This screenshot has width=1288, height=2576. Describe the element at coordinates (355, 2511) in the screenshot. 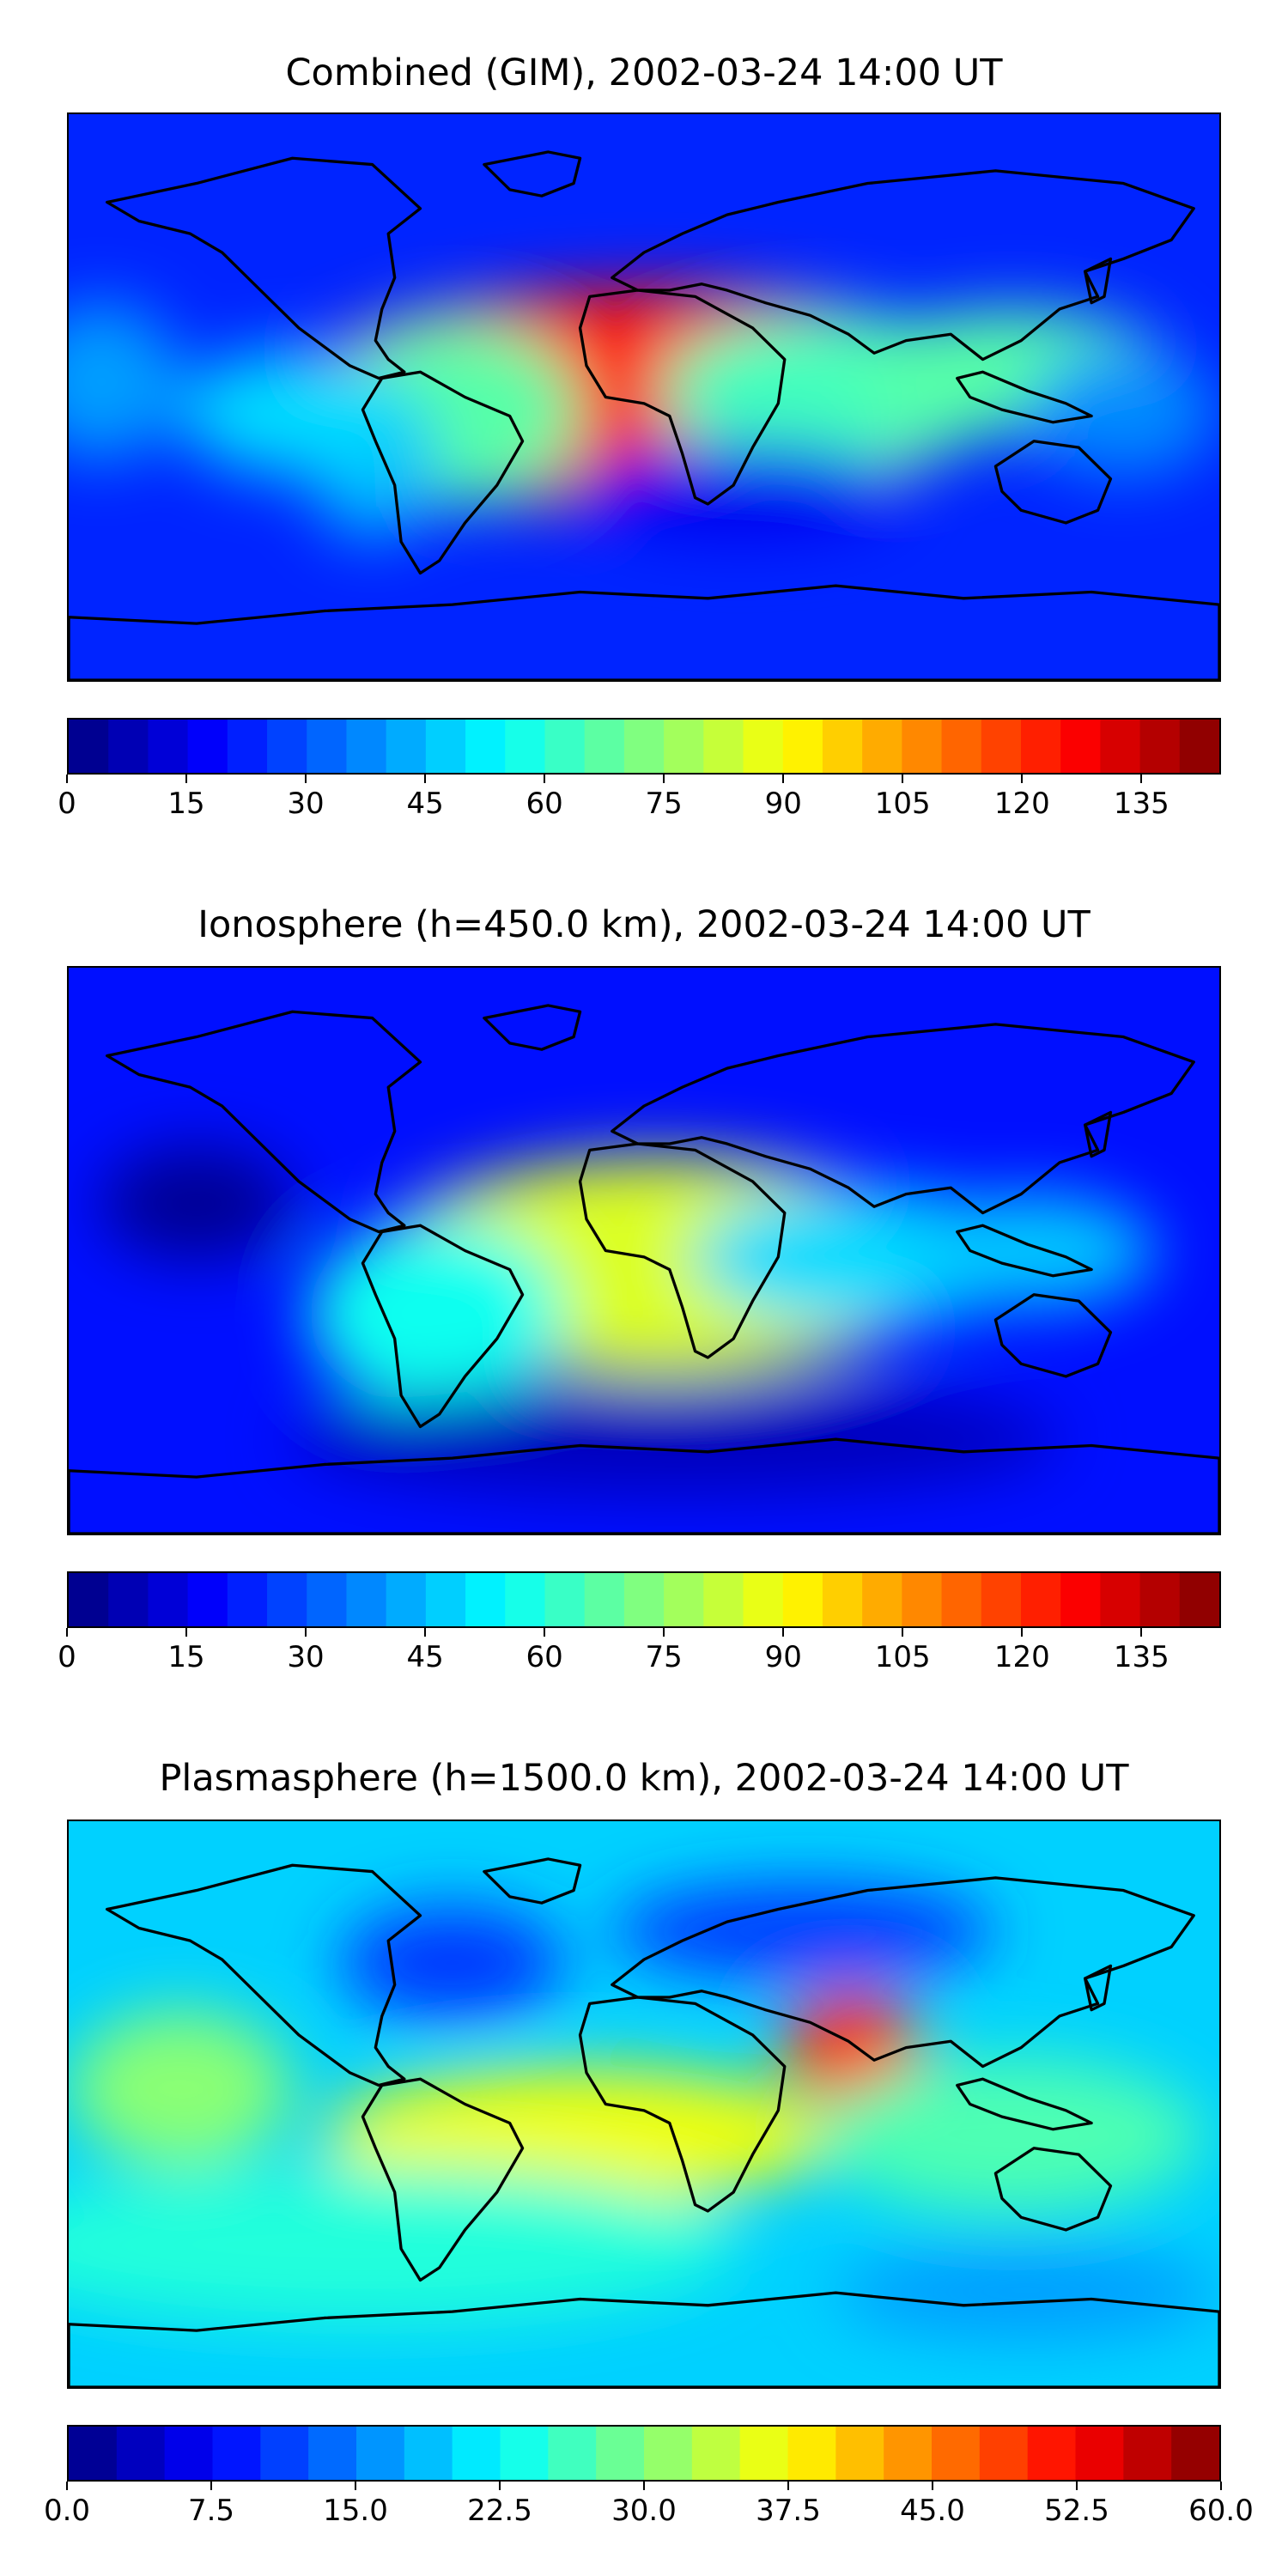

I see `colorbar-tick-label: 15.0` at that location.